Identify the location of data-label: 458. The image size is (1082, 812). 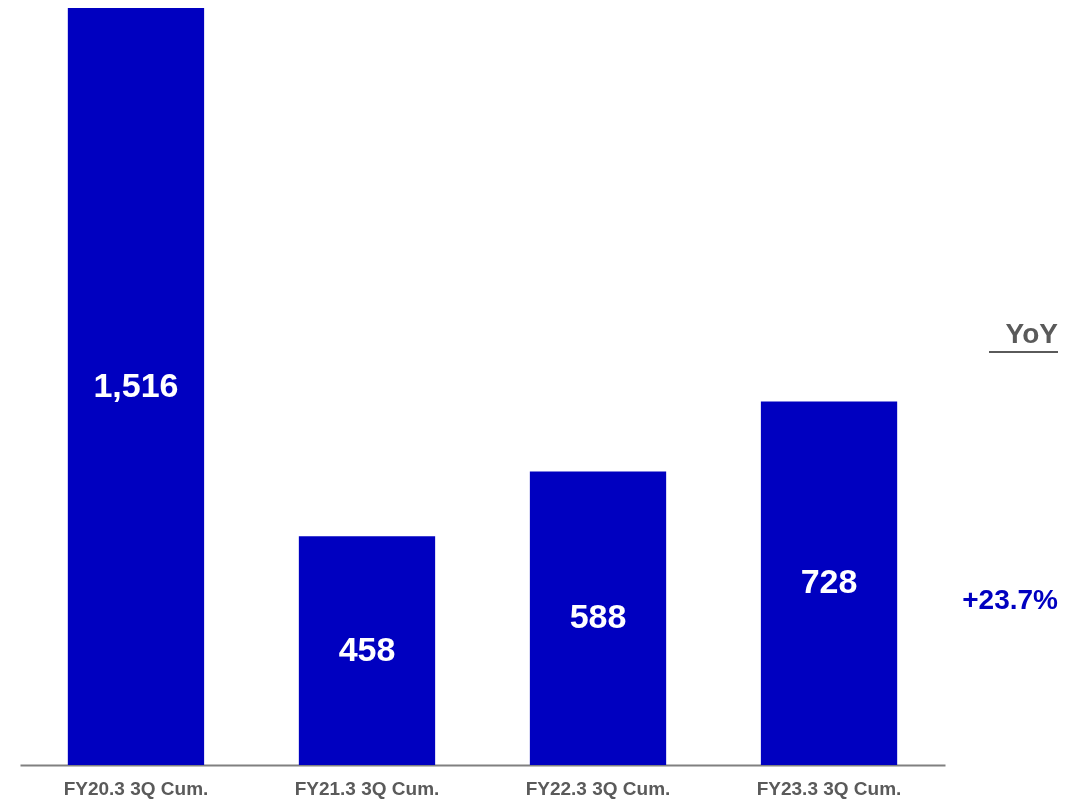
(367, 648).